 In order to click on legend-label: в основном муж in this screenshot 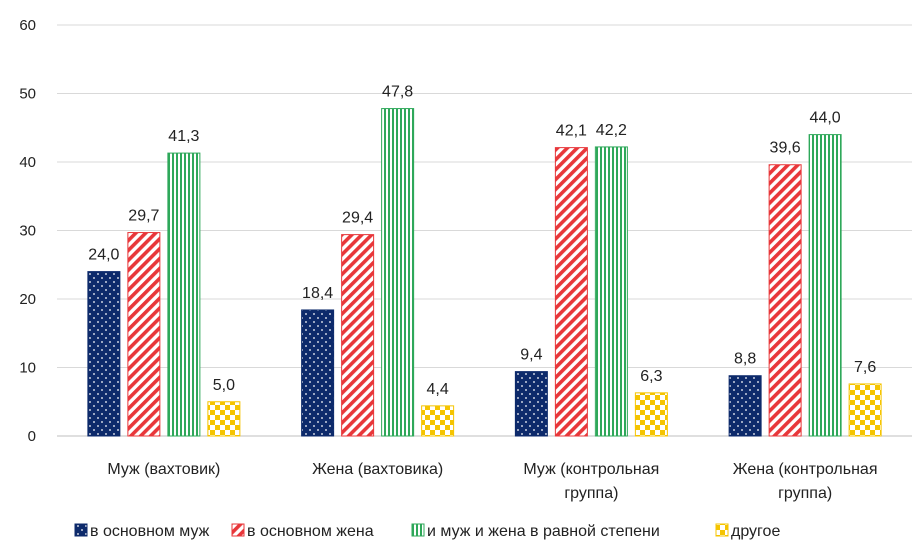, I will do `click(150, 531)`.